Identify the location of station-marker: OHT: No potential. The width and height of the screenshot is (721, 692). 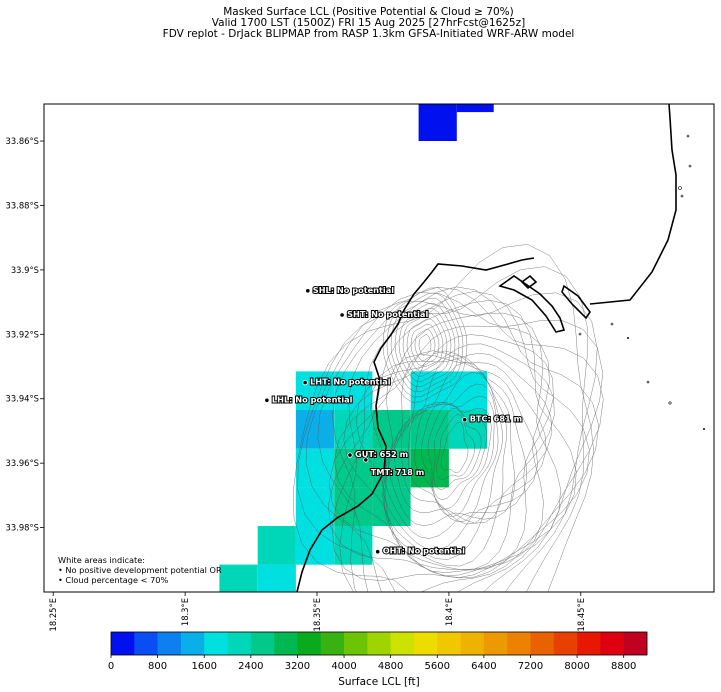
(420, 551).